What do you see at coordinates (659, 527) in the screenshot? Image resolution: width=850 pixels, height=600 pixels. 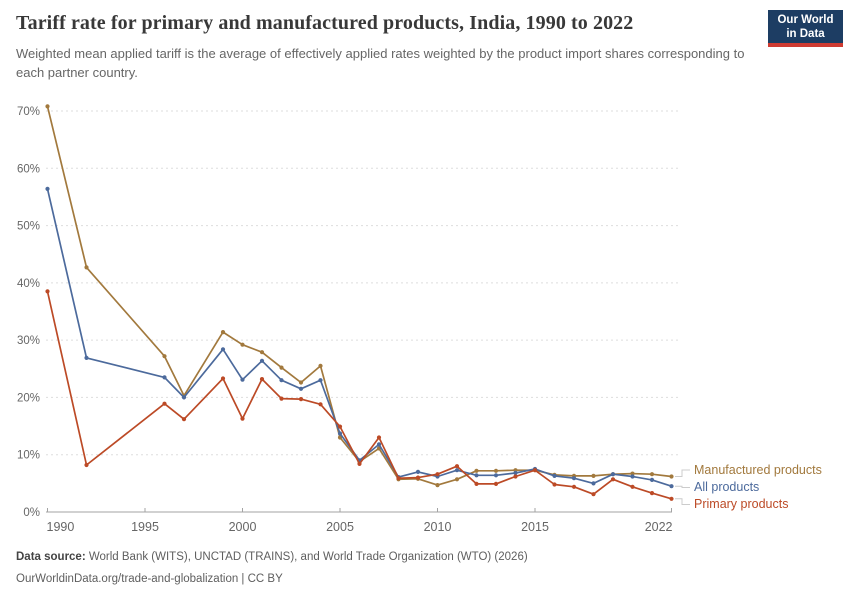 I see `x-axis-tick-label: 2022` at bounding box center [659, 527].